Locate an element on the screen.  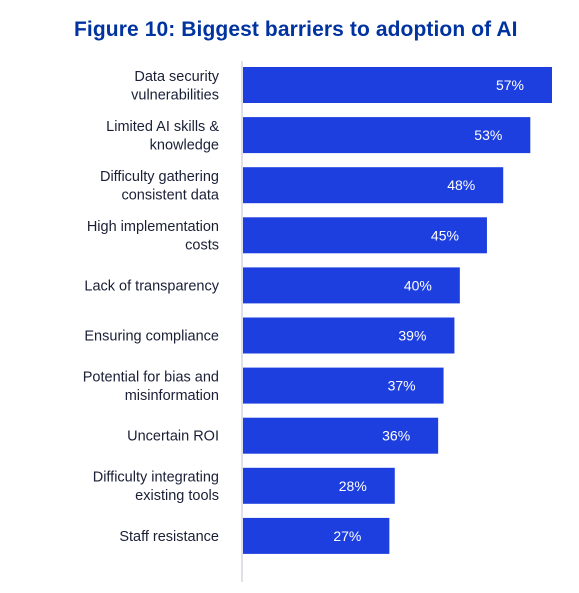
data-label-8: 36% is located at coordinates (396, 436).